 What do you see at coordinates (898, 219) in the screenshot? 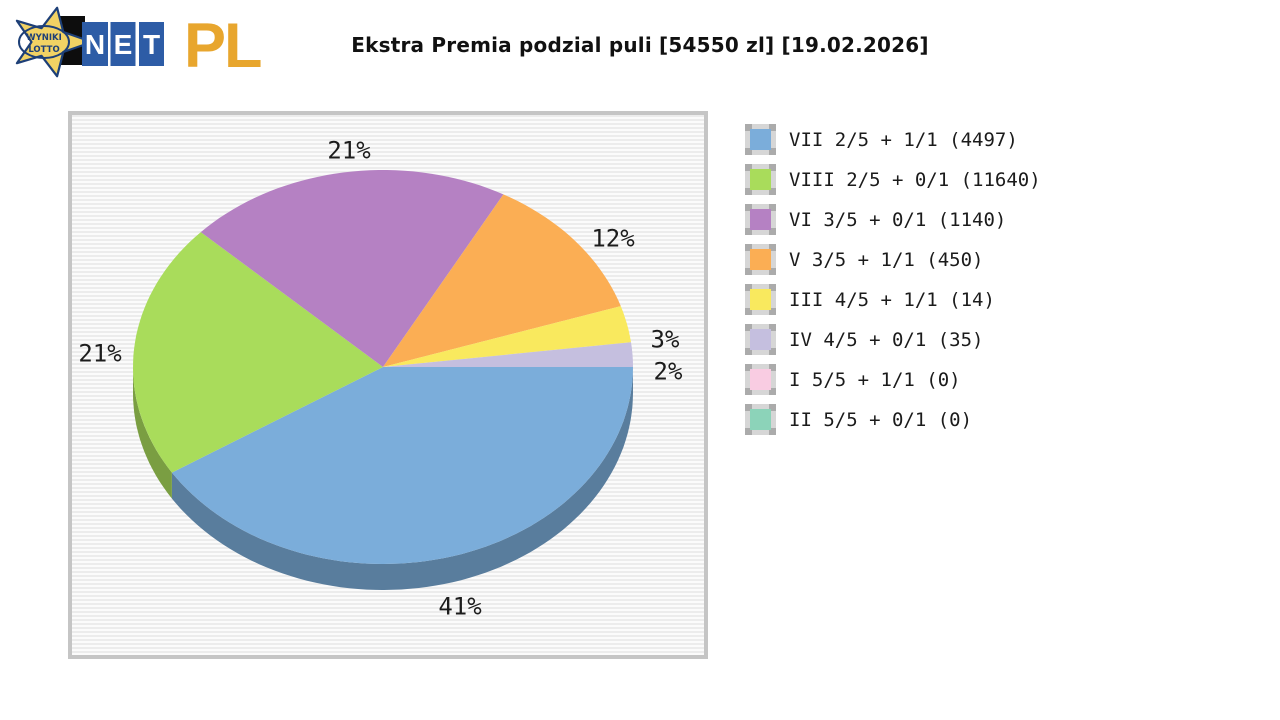
I see `legend-label: VI 3/5 + 0/1 (1140)` at bounding box center [898, 219].